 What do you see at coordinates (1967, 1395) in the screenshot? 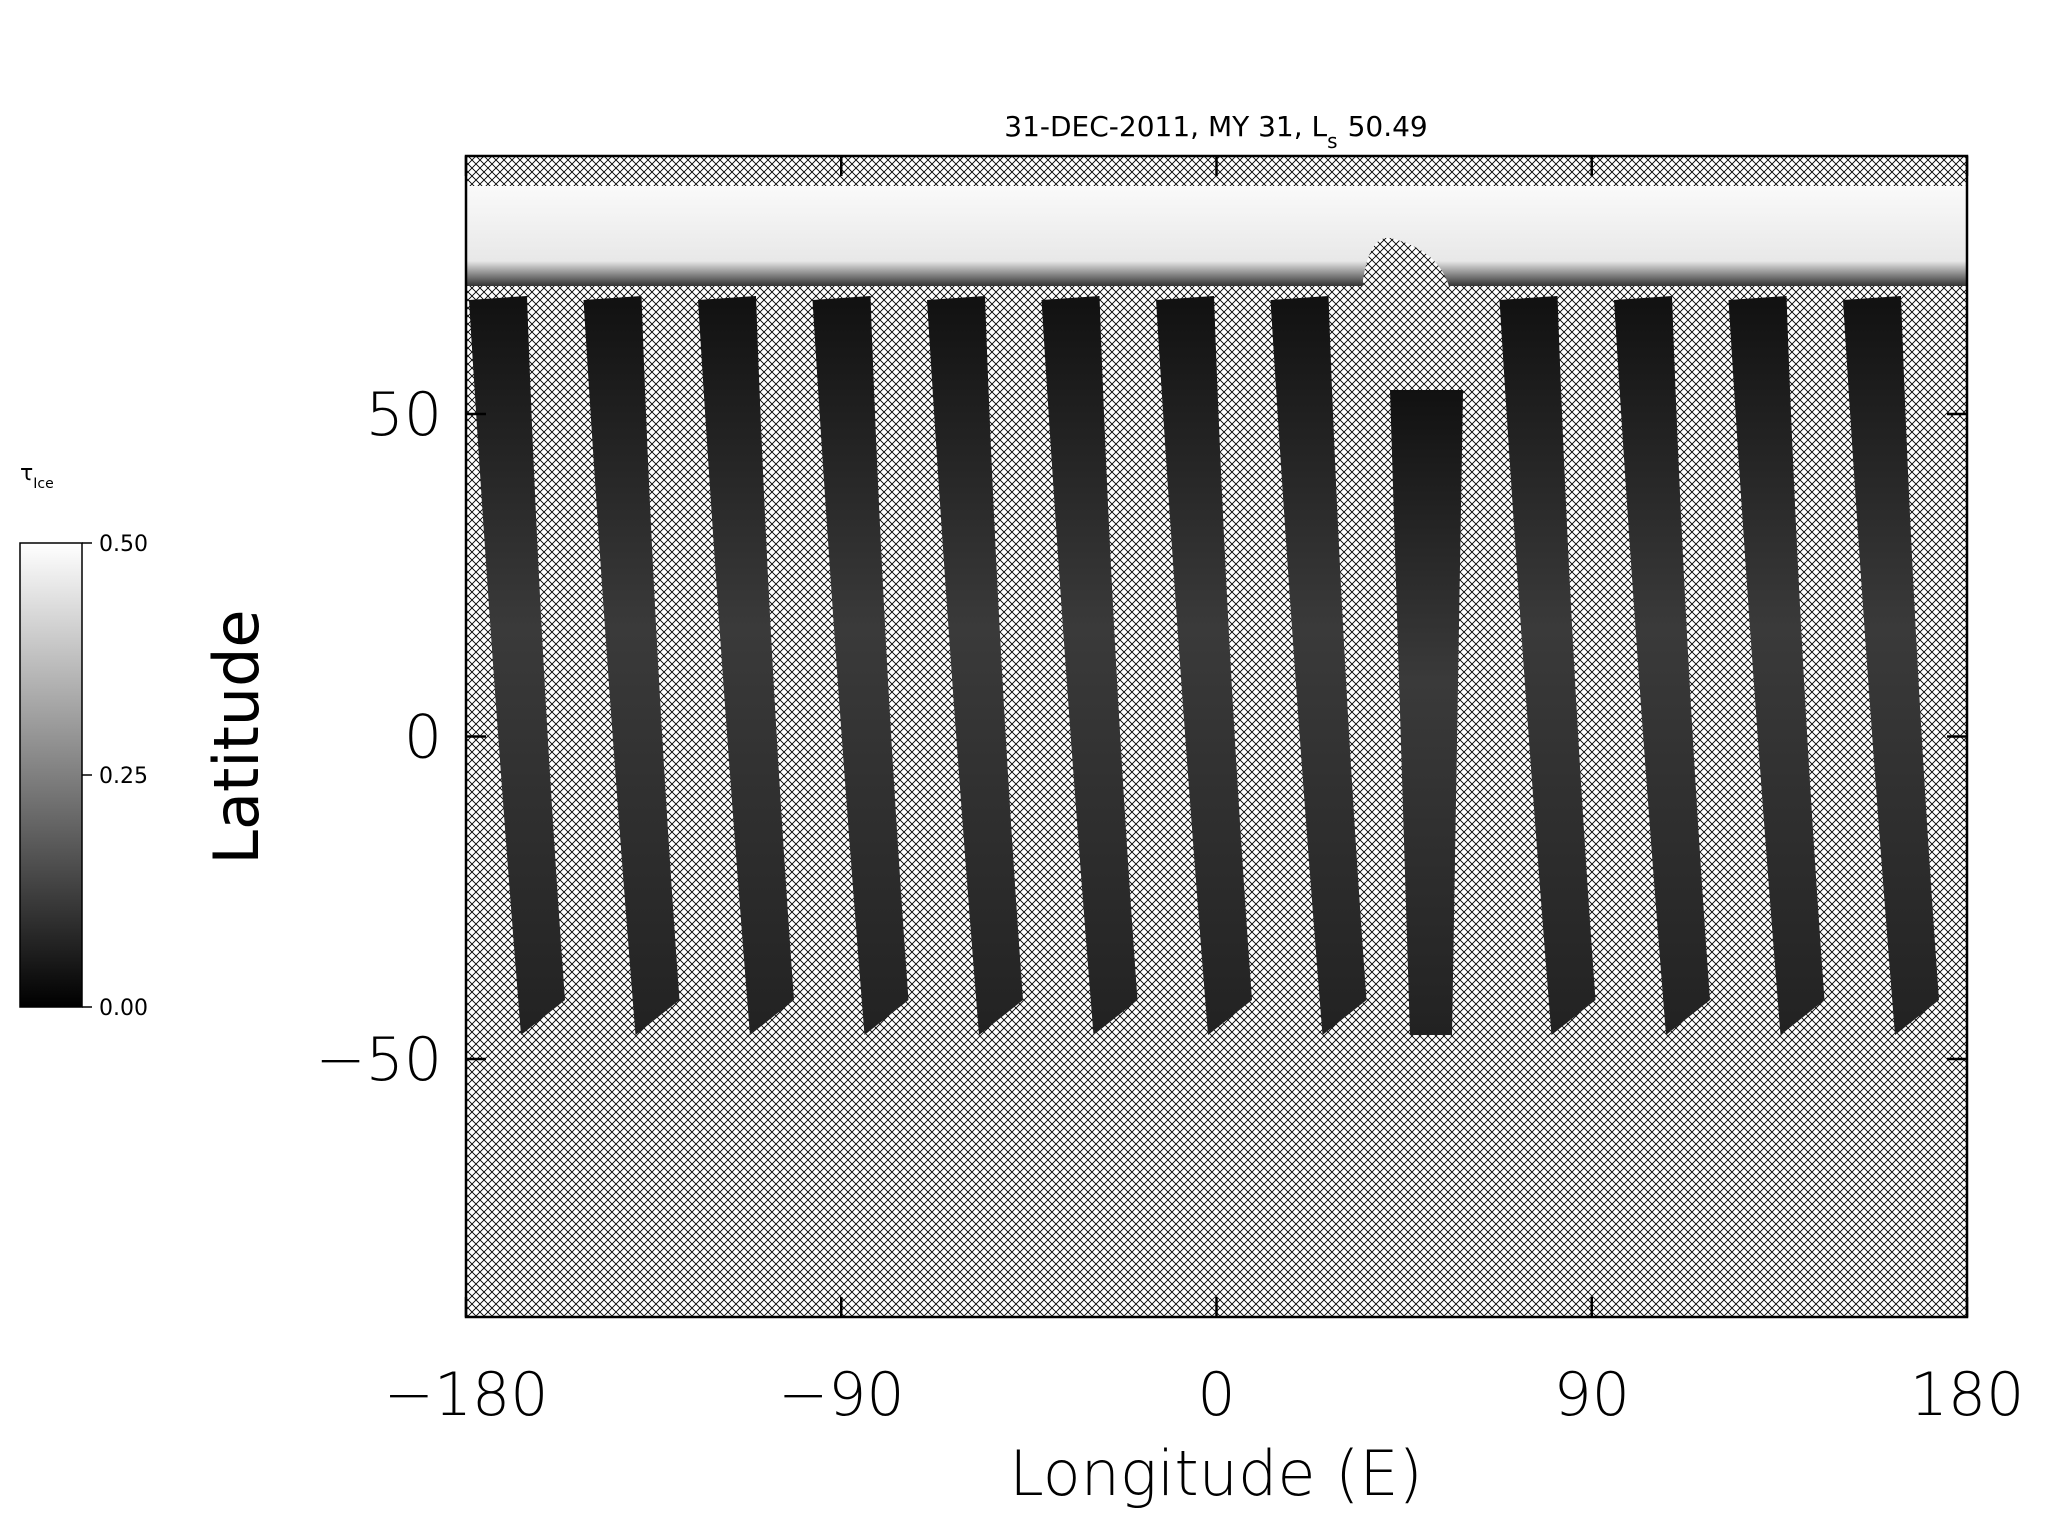
I see `x-tick-label: 180` at bounding box center [1967, 1395].